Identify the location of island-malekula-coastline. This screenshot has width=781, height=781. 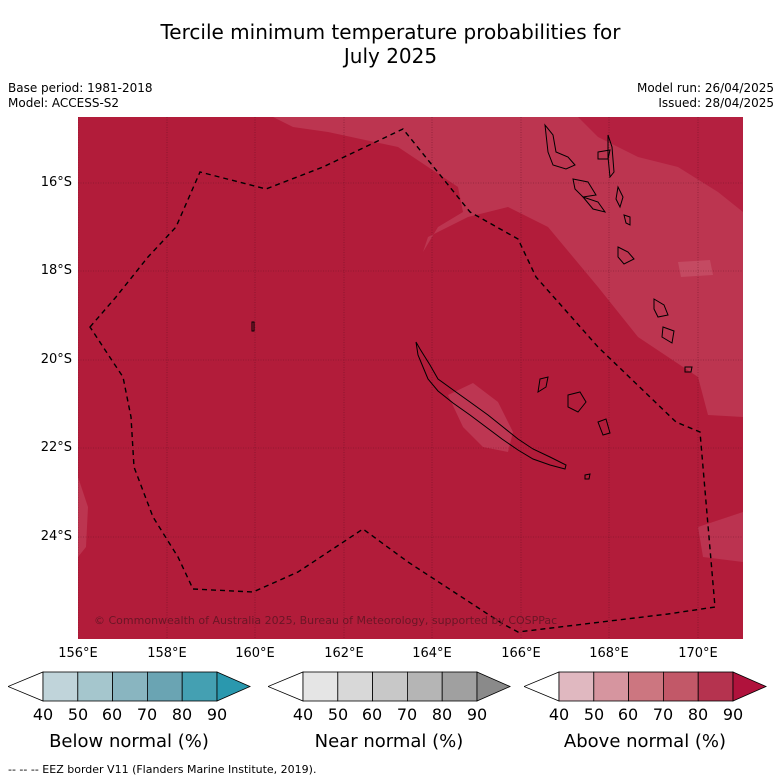
(584, 188).